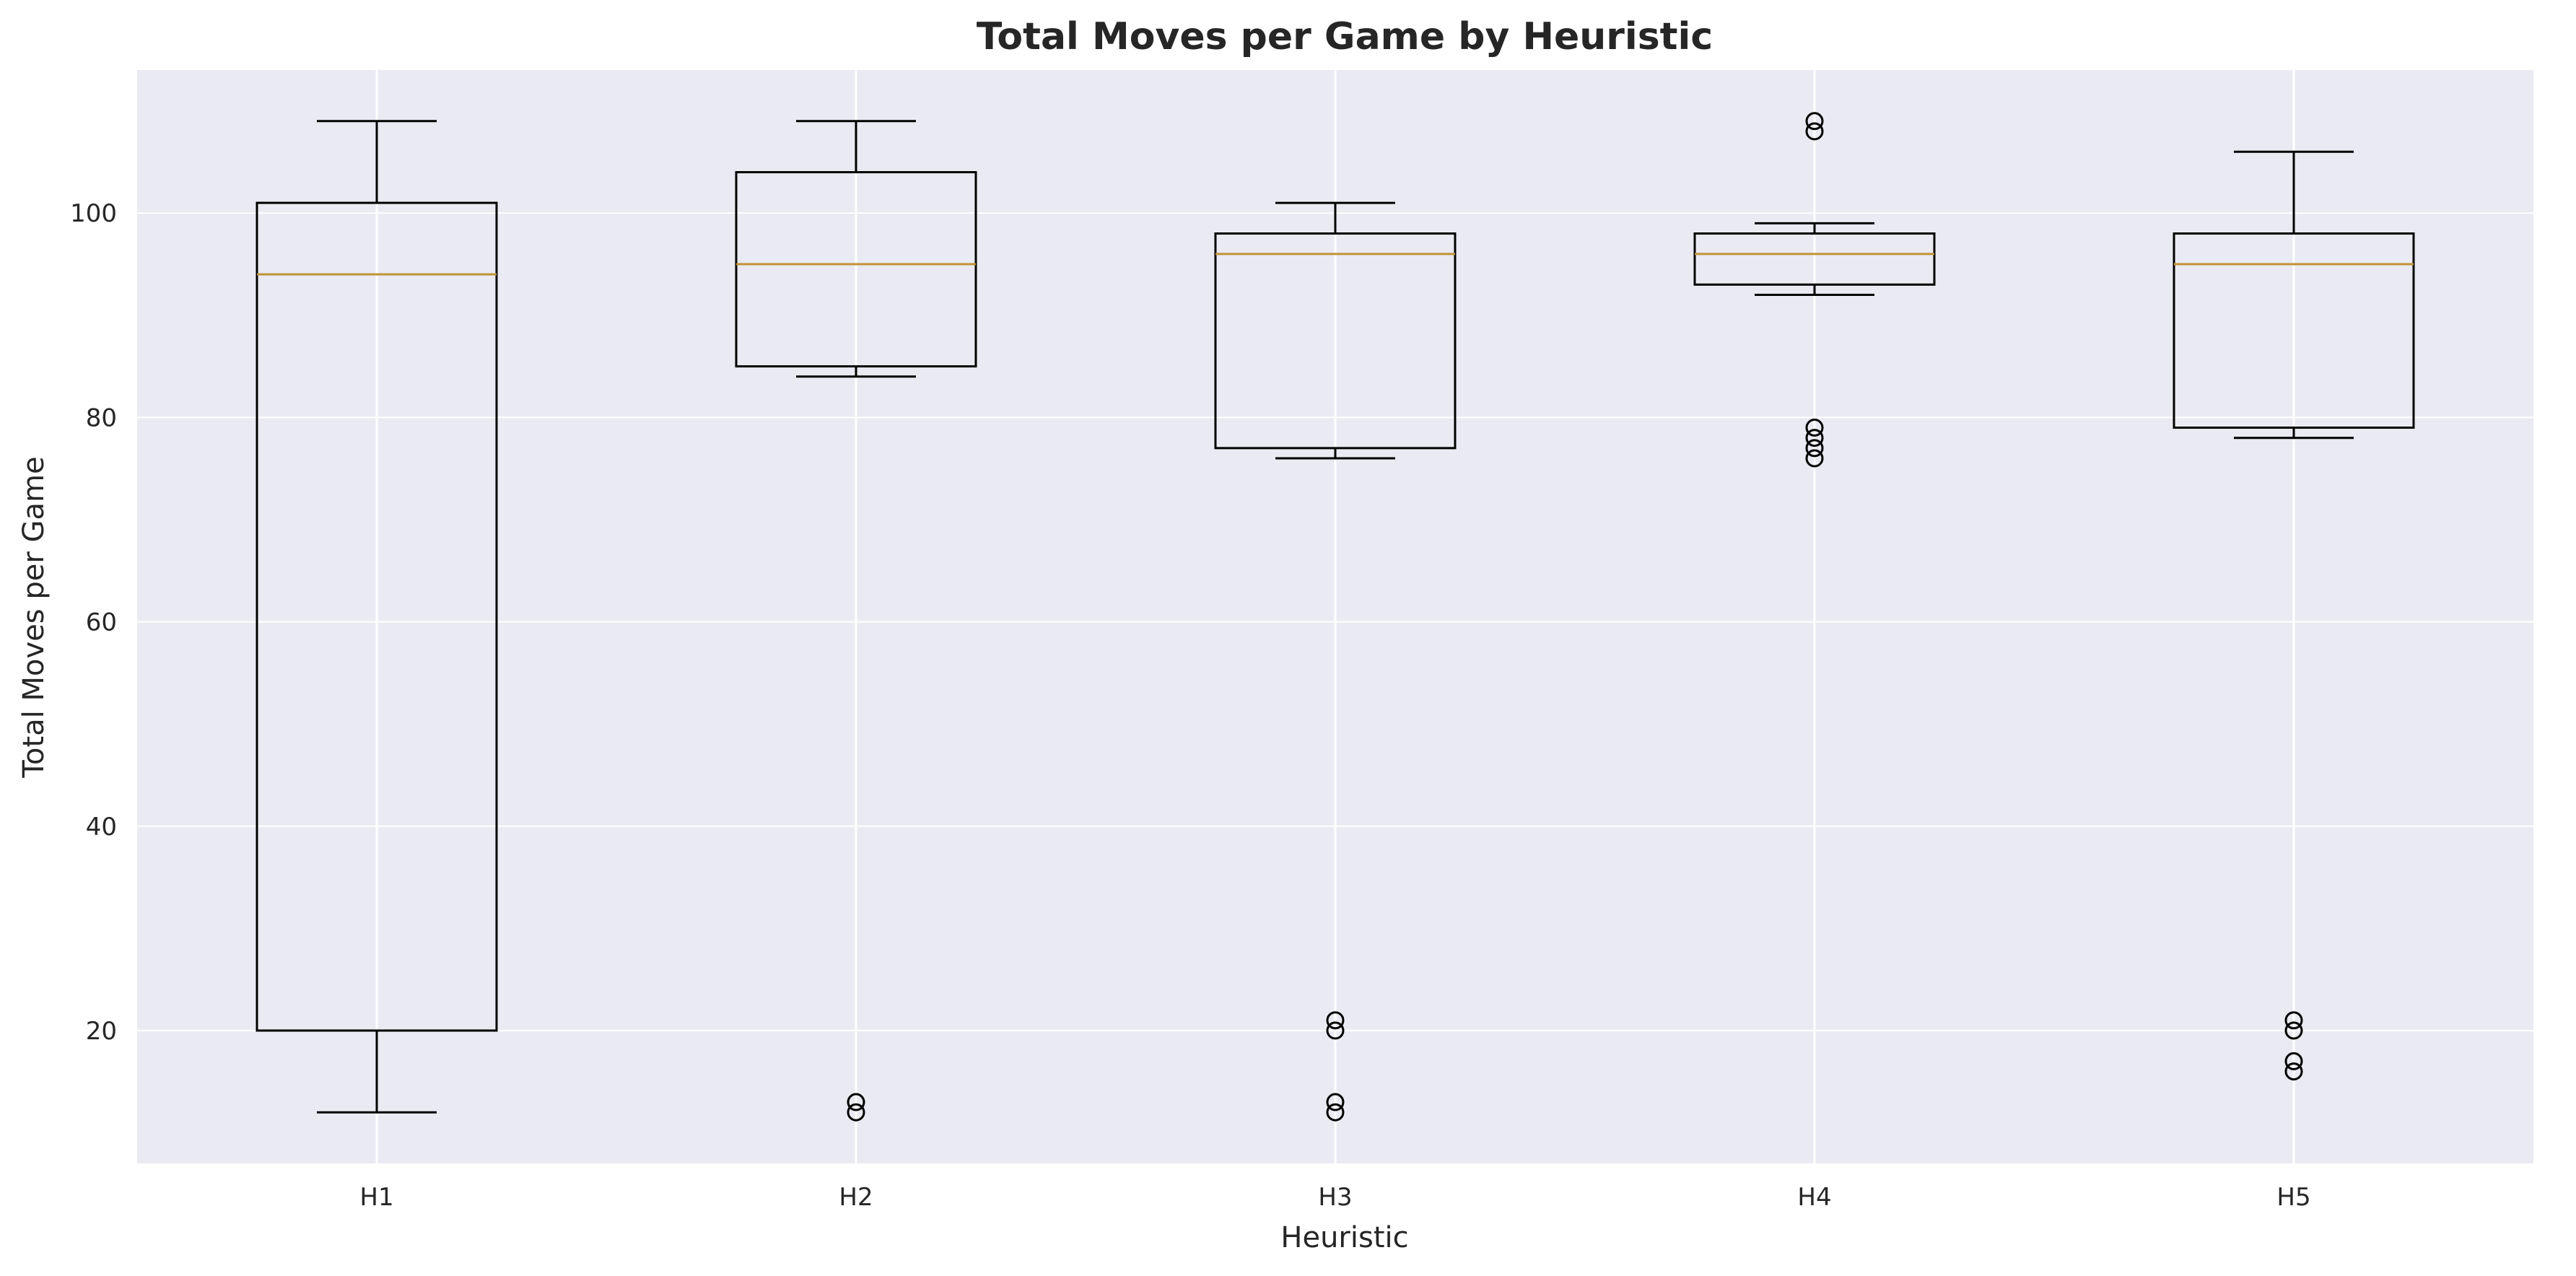 The image size is (2576, 1276). I want to click on x-tick-label: H4, so click(1814, 1197).